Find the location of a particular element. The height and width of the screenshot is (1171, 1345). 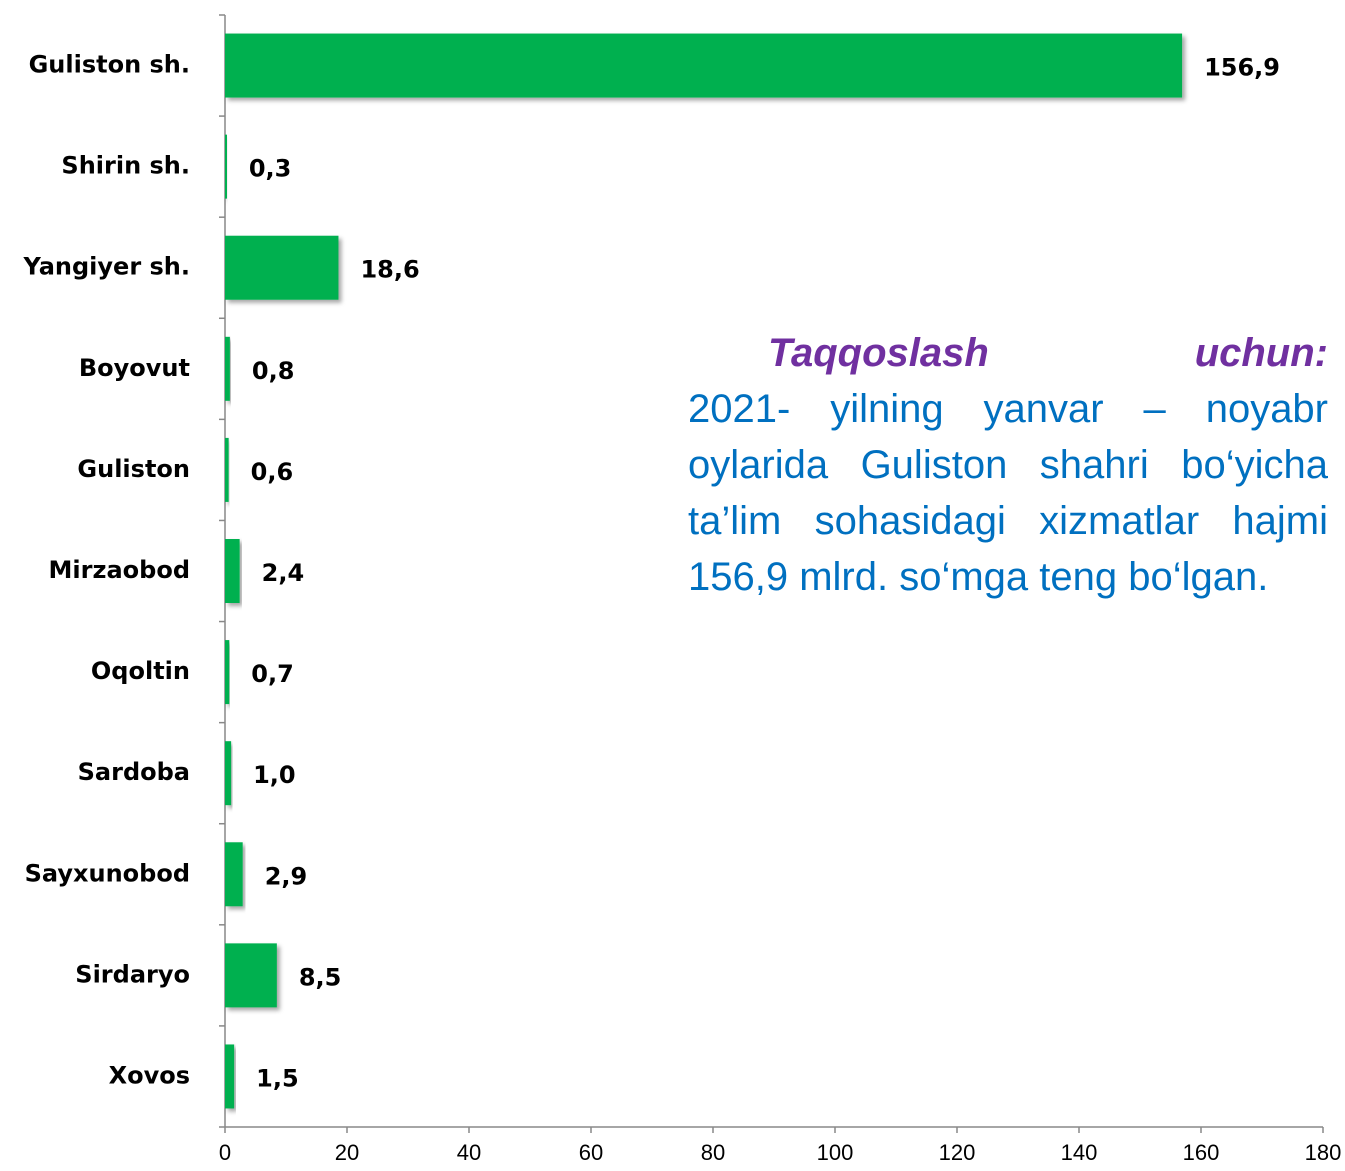

category-label: Xovos is located at coordinates (149, 1075).